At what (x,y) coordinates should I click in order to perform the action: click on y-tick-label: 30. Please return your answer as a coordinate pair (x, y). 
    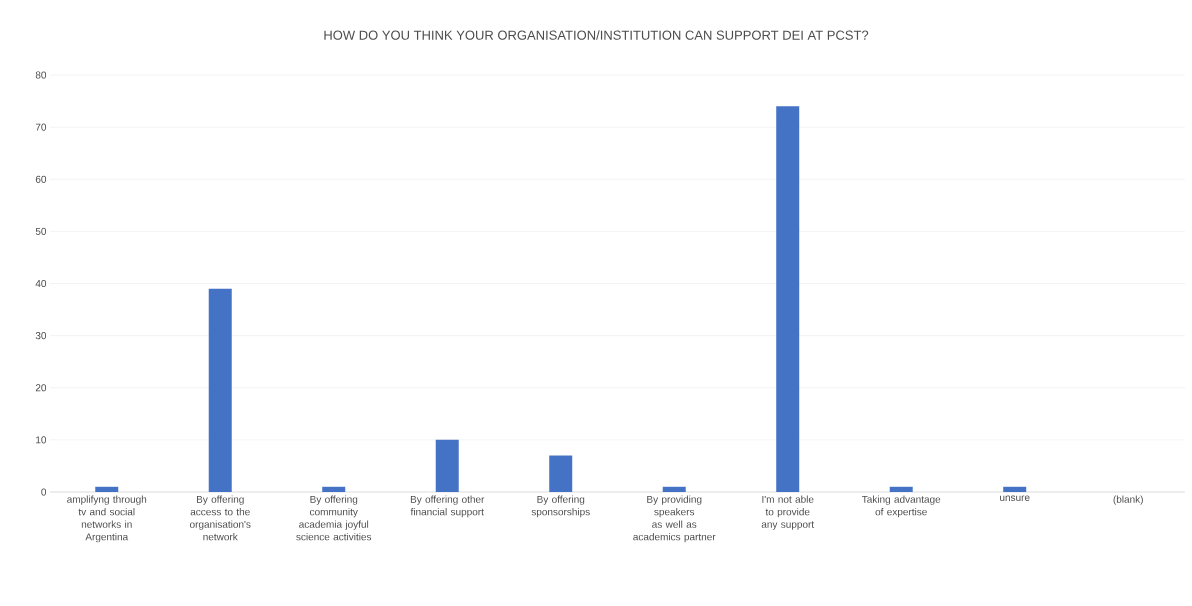
    Looking at the image, I should click on (41, 336).